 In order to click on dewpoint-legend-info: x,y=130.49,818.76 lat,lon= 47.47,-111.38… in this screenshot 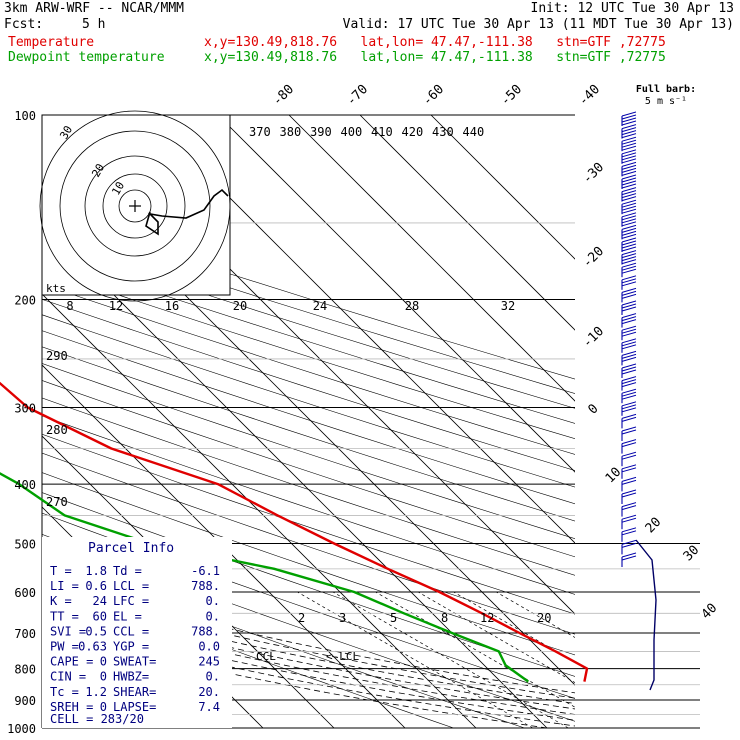, I will do `click(435, 57)`.